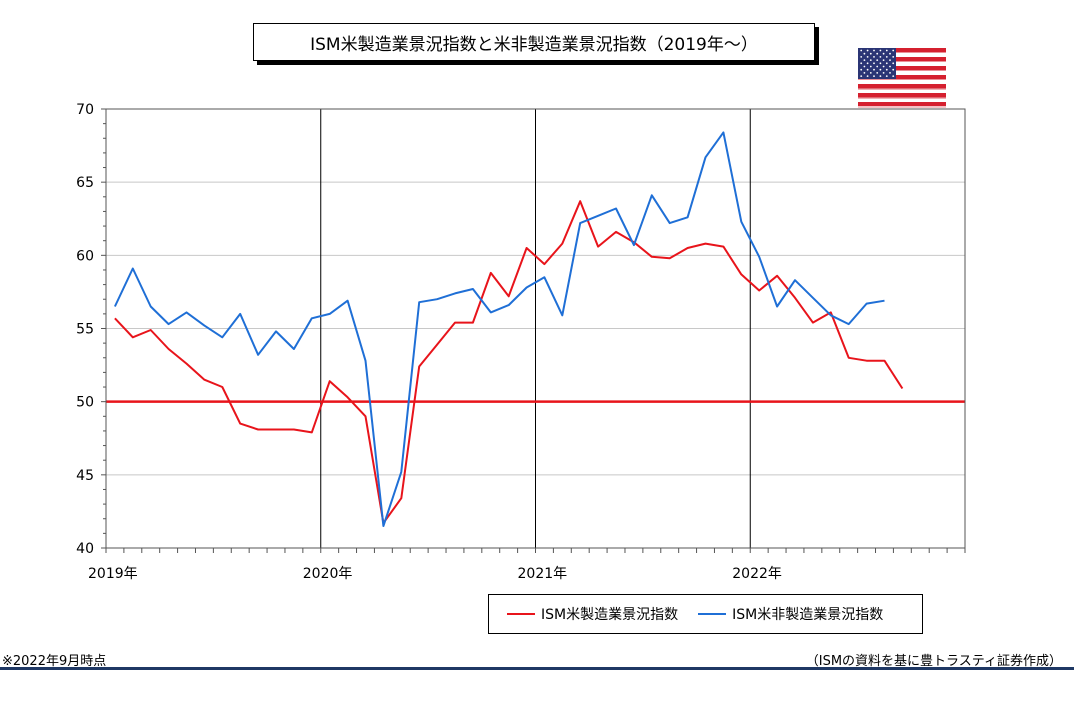 Image resolution: width=1074 pixels, height=707 pixels. I want to click on y-tick-label: 70, so click(85, 110).